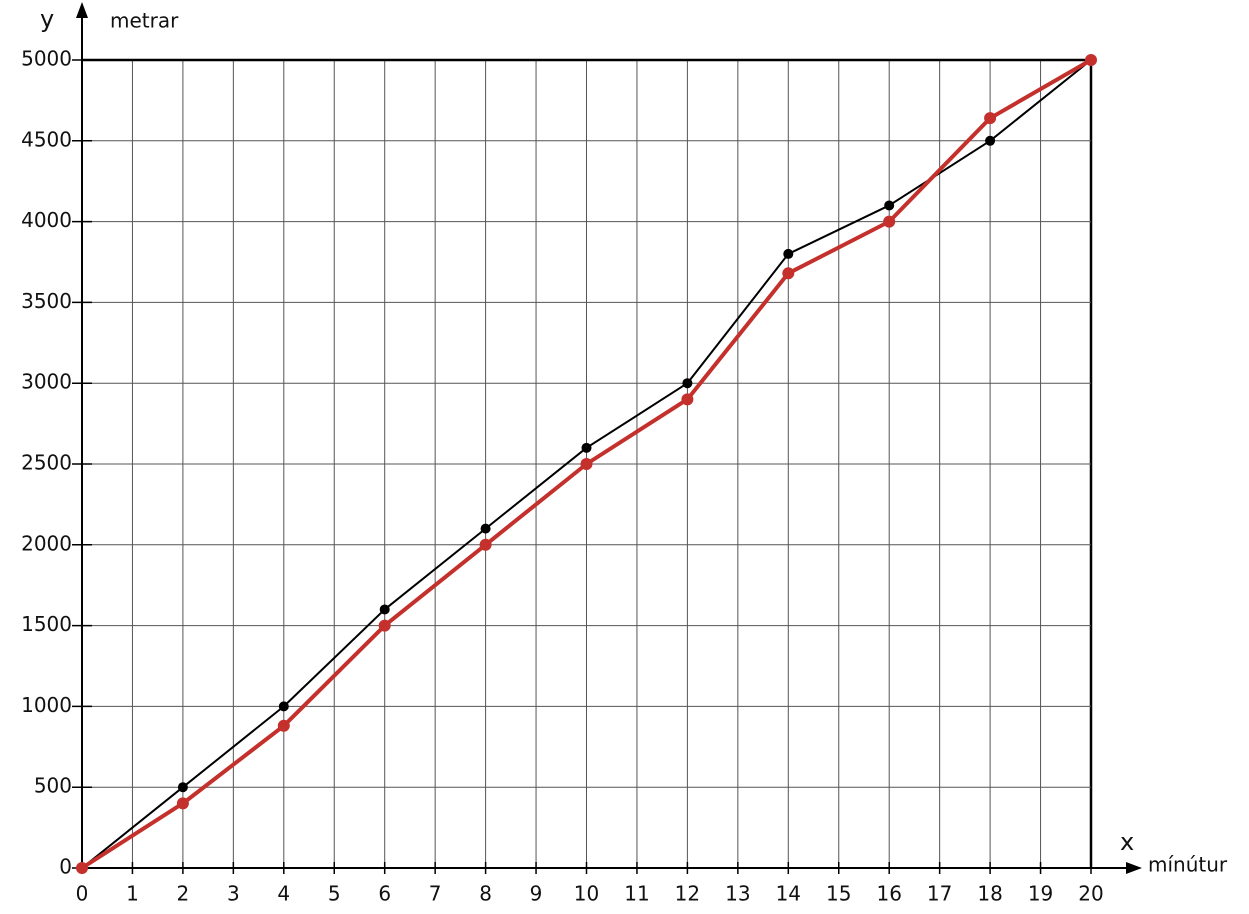 The width and height of the screenshot is (1249, 914). Describe the element at coordinates (283, 894) in the screenshot. I see `x-tick-label: 4` at that location.